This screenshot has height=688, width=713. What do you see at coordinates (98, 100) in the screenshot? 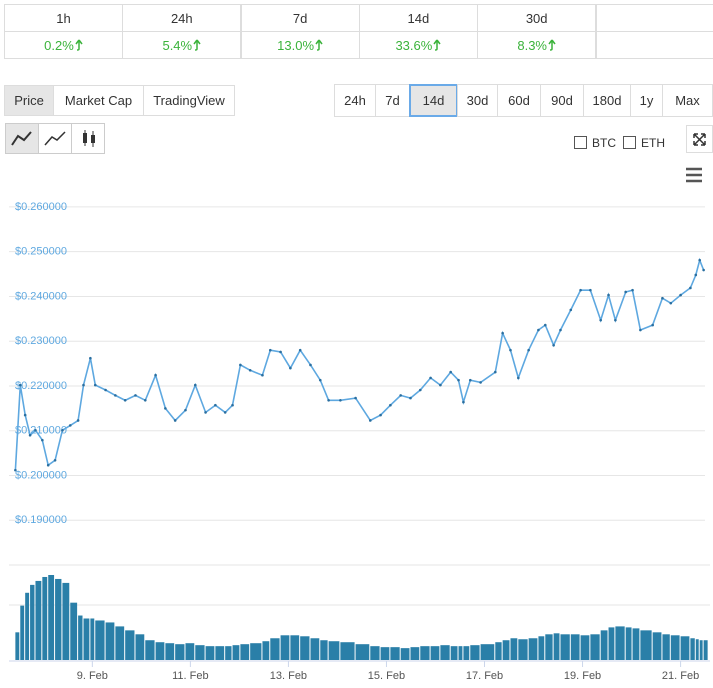
I see `tab: Market Cap` at bounding box center [98, 100].